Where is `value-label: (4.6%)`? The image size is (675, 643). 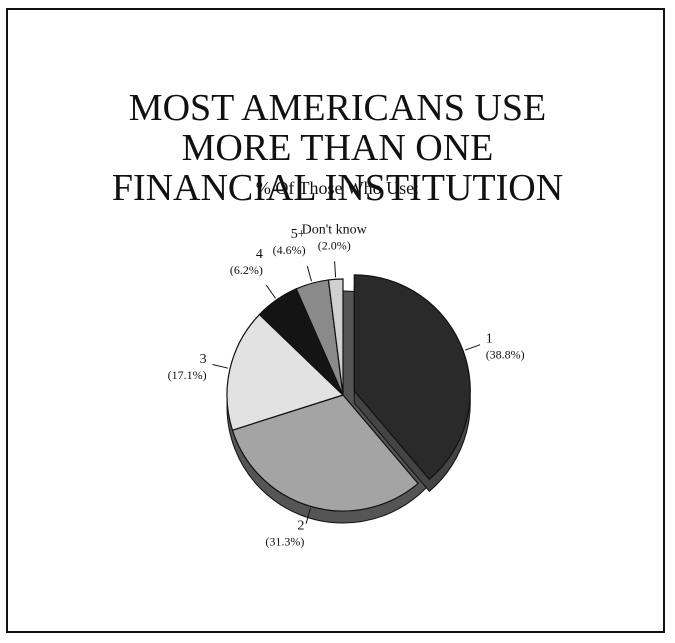 value-label: (4.6%) is located at coordinates (289, 250).